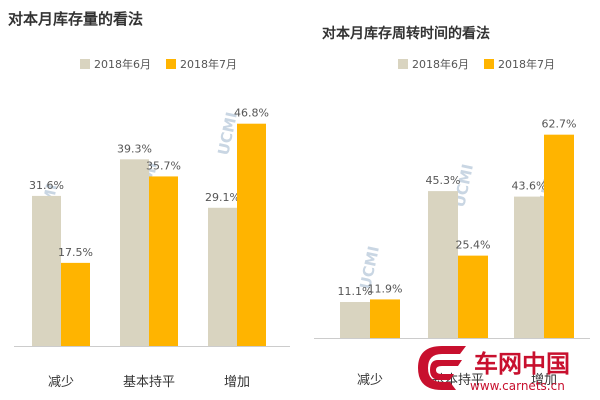 This screenshot has width=600, height=400. I want to click on value-label-inventory-2-1: 46.8%, so click(251, 113).